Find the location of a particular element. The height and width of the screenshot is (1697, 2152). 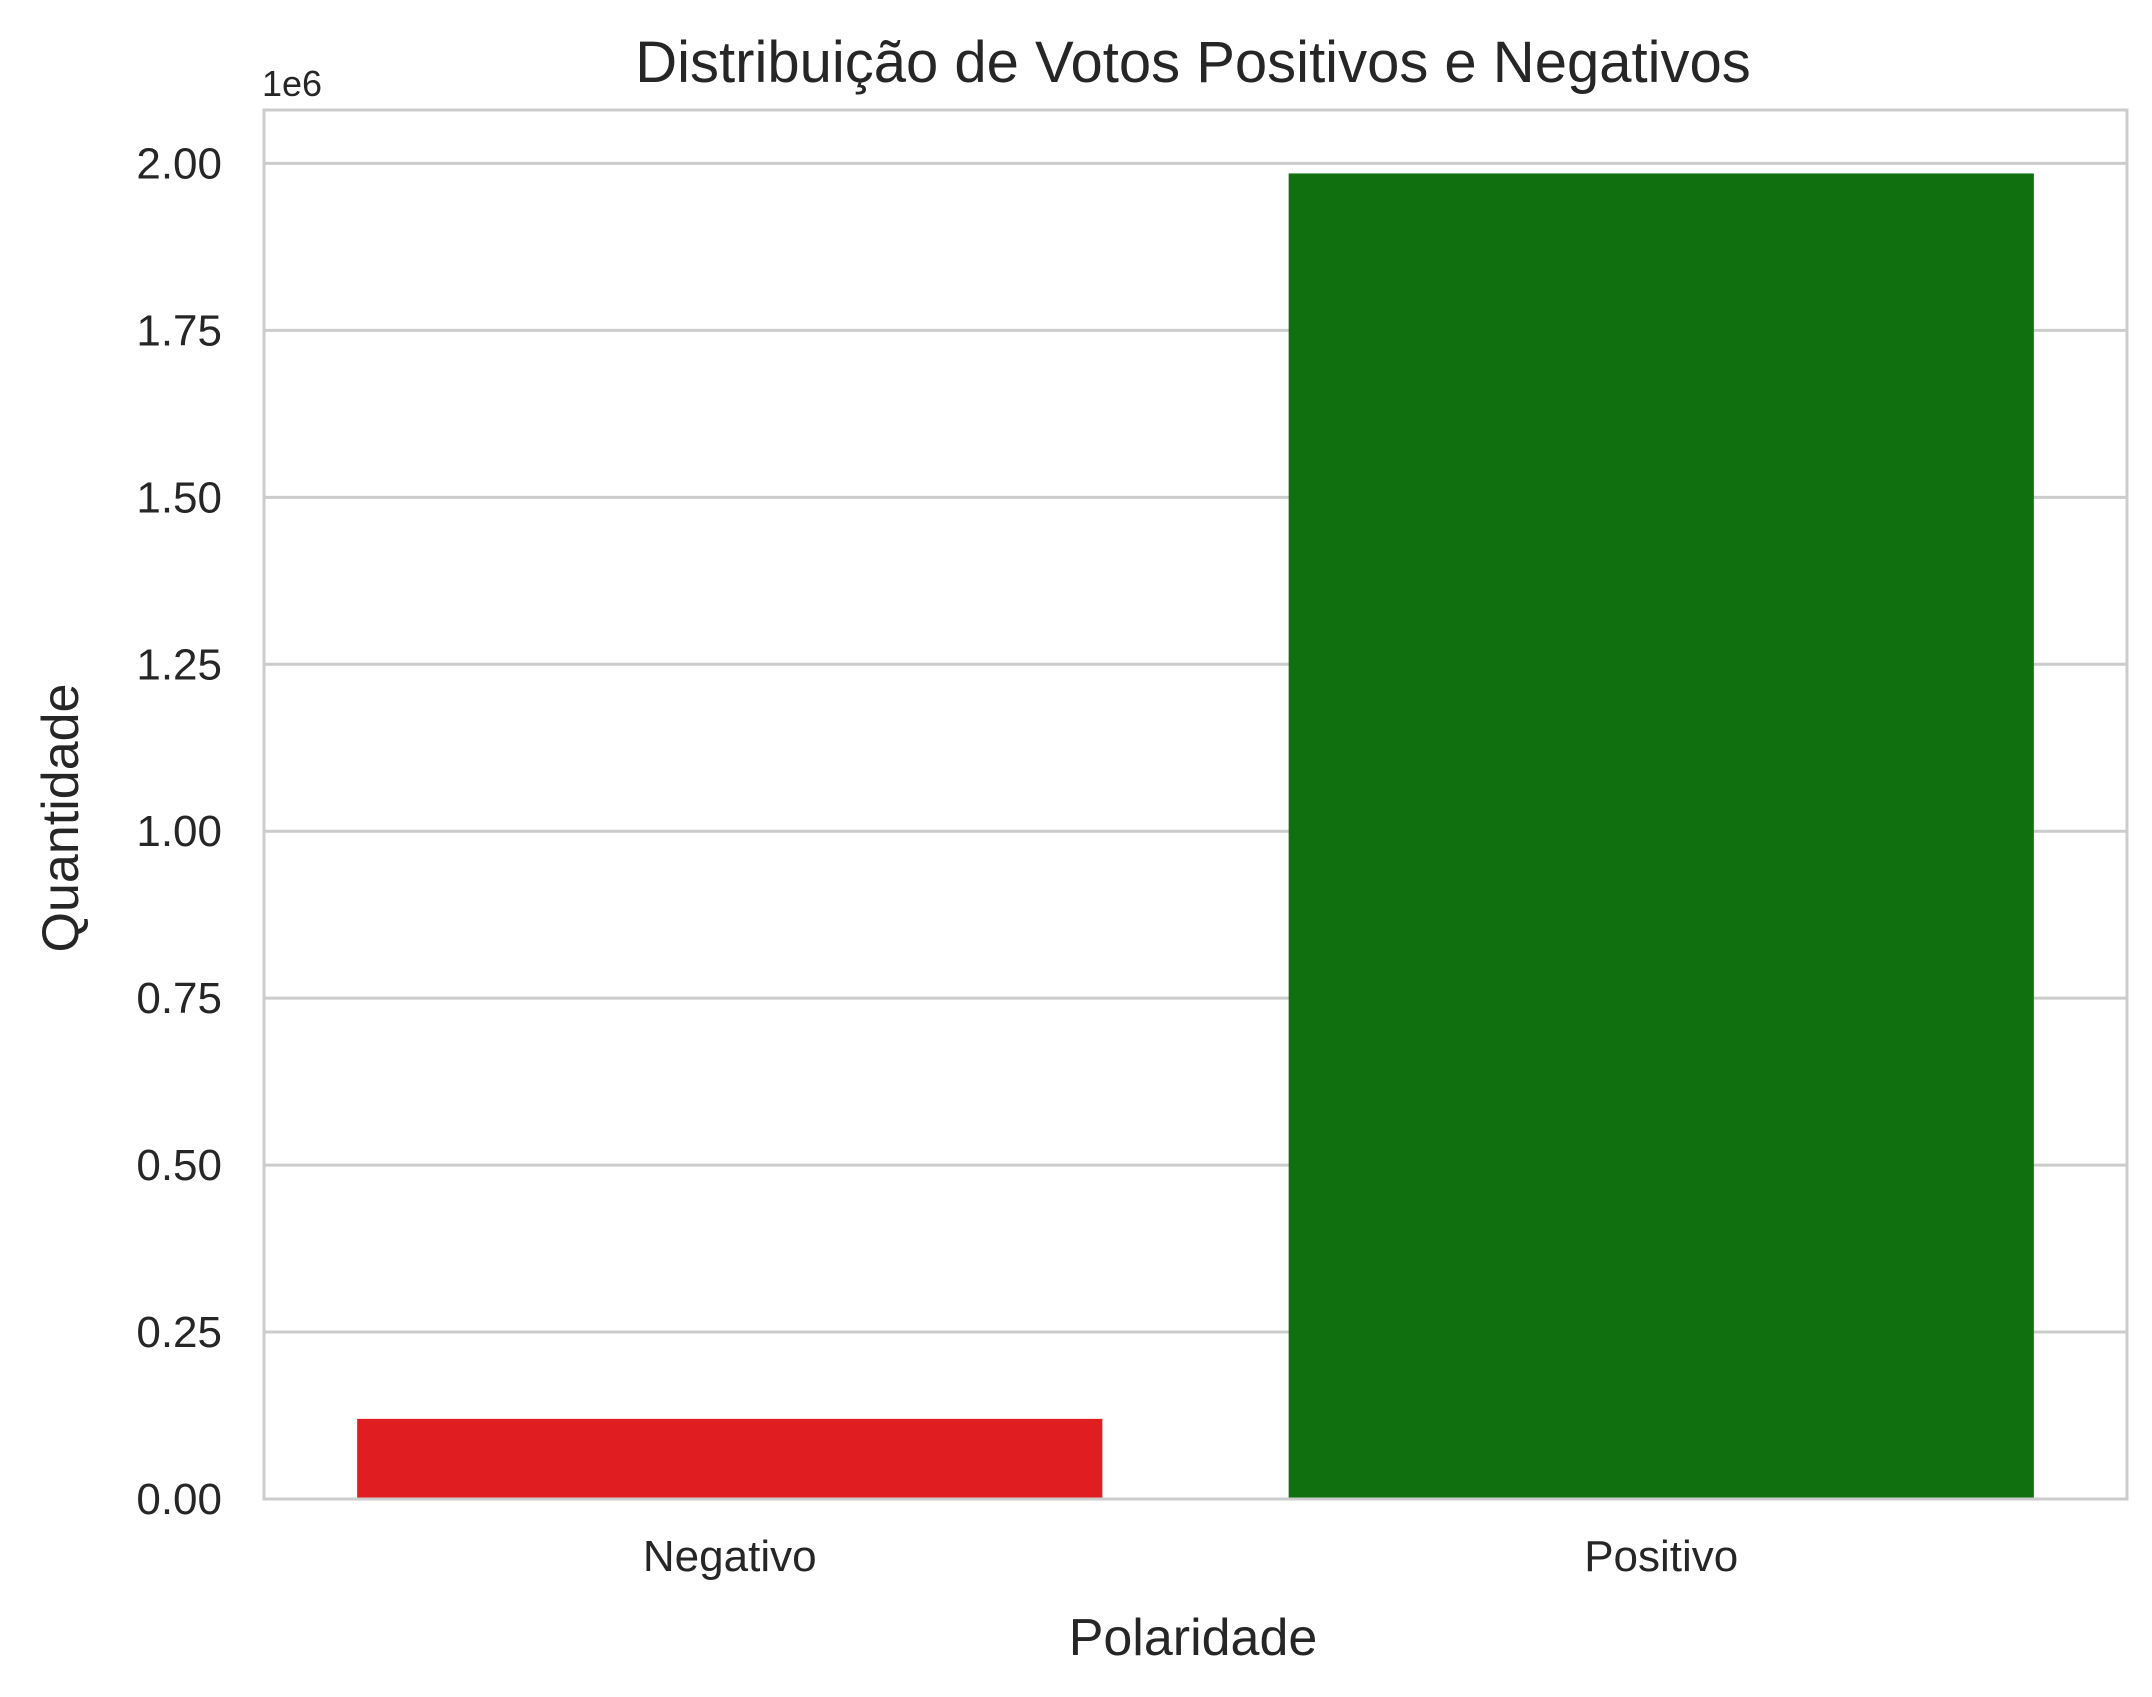

x-tick-label: Negativo is located at coordinates (730, 1556).